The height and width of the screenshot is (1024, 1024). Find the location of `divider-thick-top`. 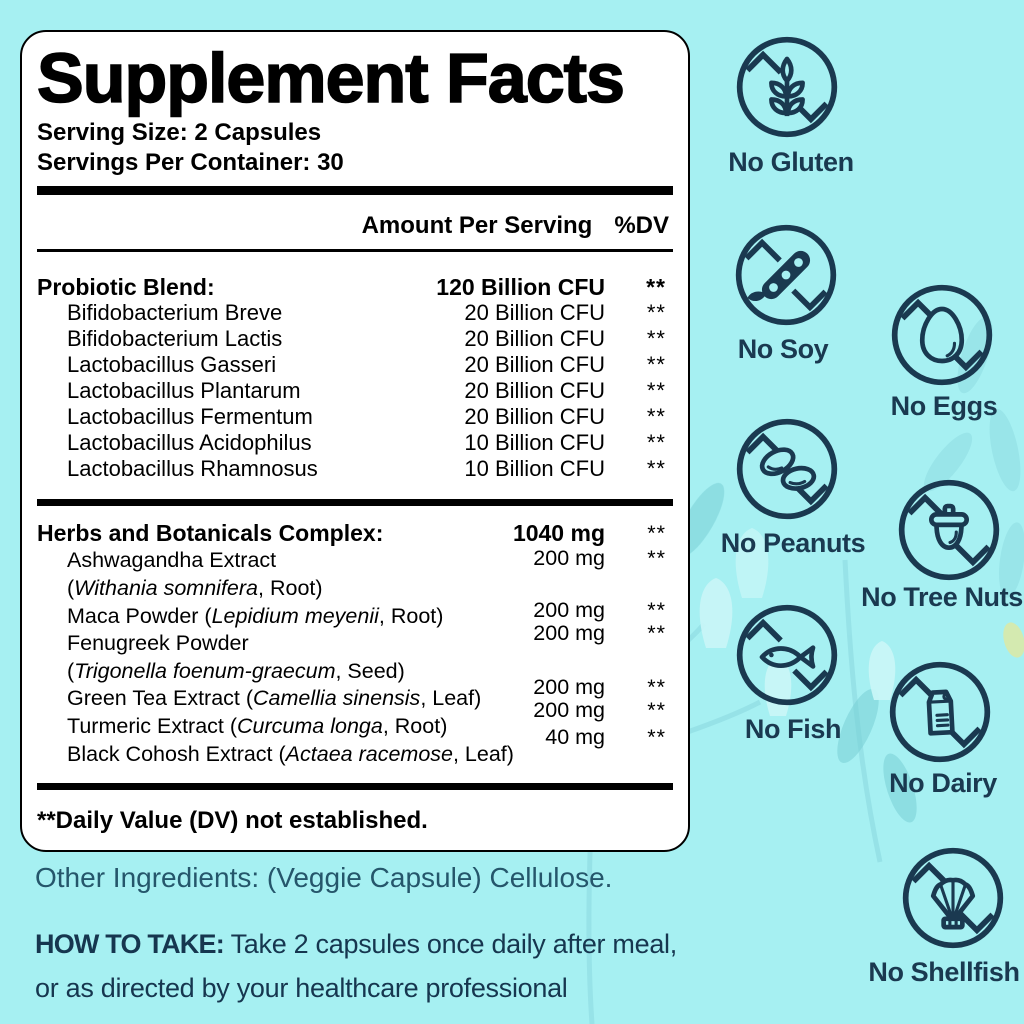

divider-thick-top is located at coordinates (355, 190).